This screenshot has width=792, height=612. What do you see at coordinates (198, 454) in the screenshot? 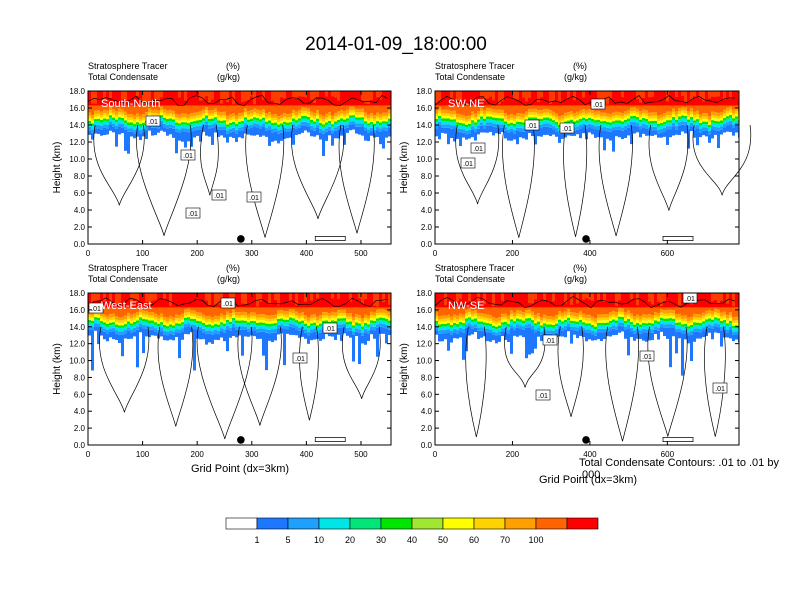
I see `x-tick-label: 200` at bounding box center [198, 454].